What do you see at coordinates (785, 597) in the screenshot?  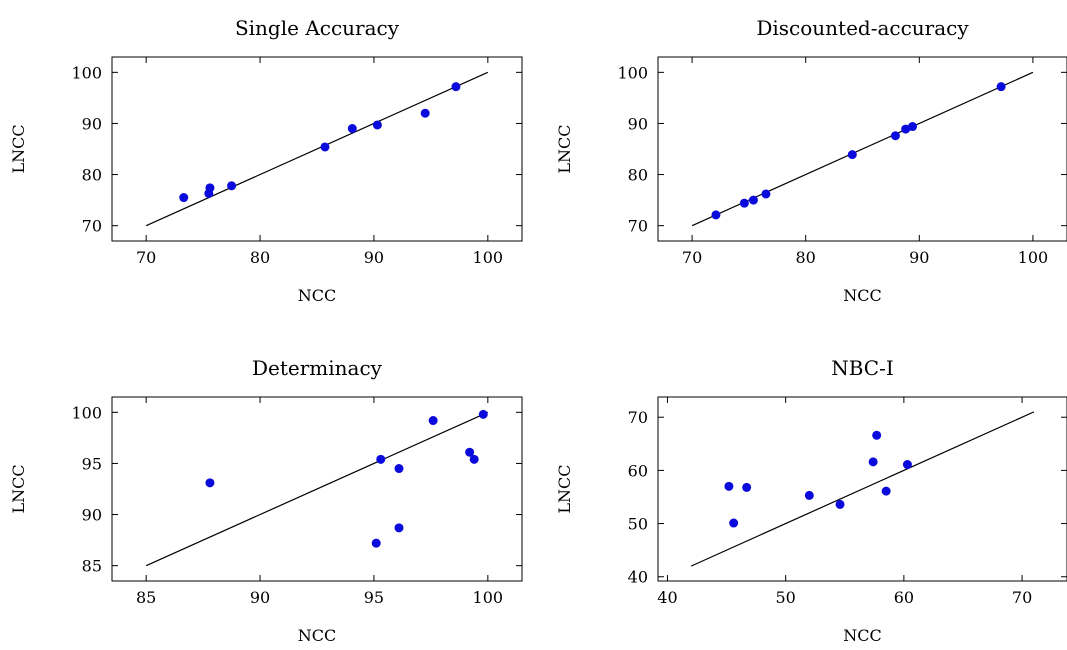 I see `x-tick-label: 50` at bounding box center [785, 597].